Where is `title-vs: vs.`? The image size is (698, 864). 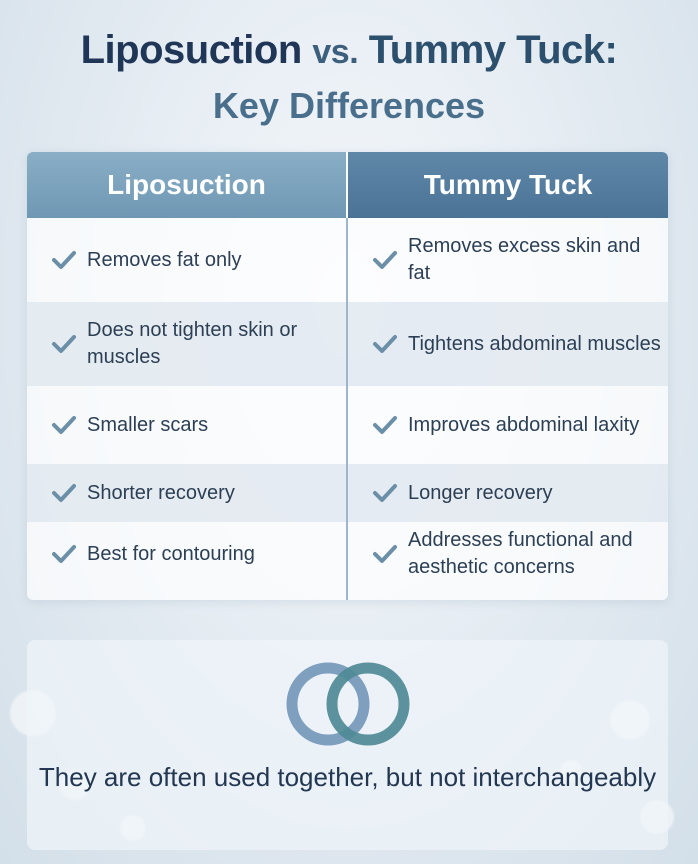 title-vs: vs. is located at coordinates (335, 52).